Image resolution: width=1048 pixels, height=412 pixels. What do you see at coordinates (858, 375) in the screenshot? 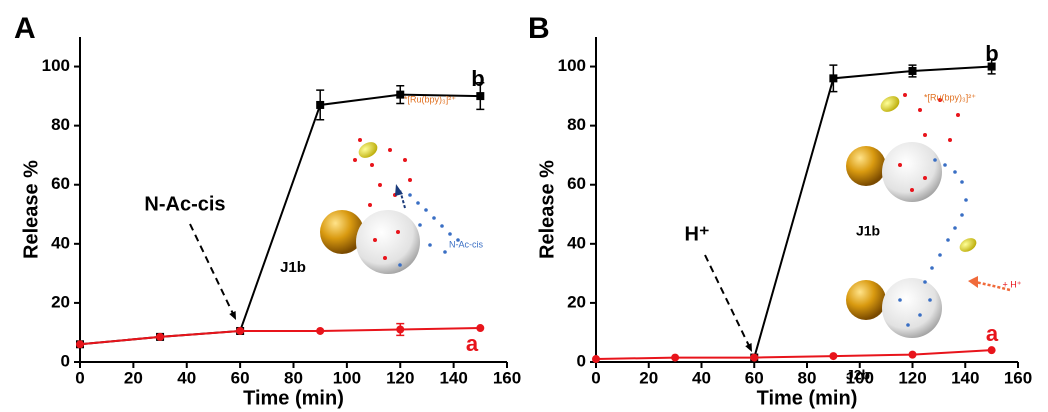
I see `annotation: J2b` at bounding box center [858, 375].